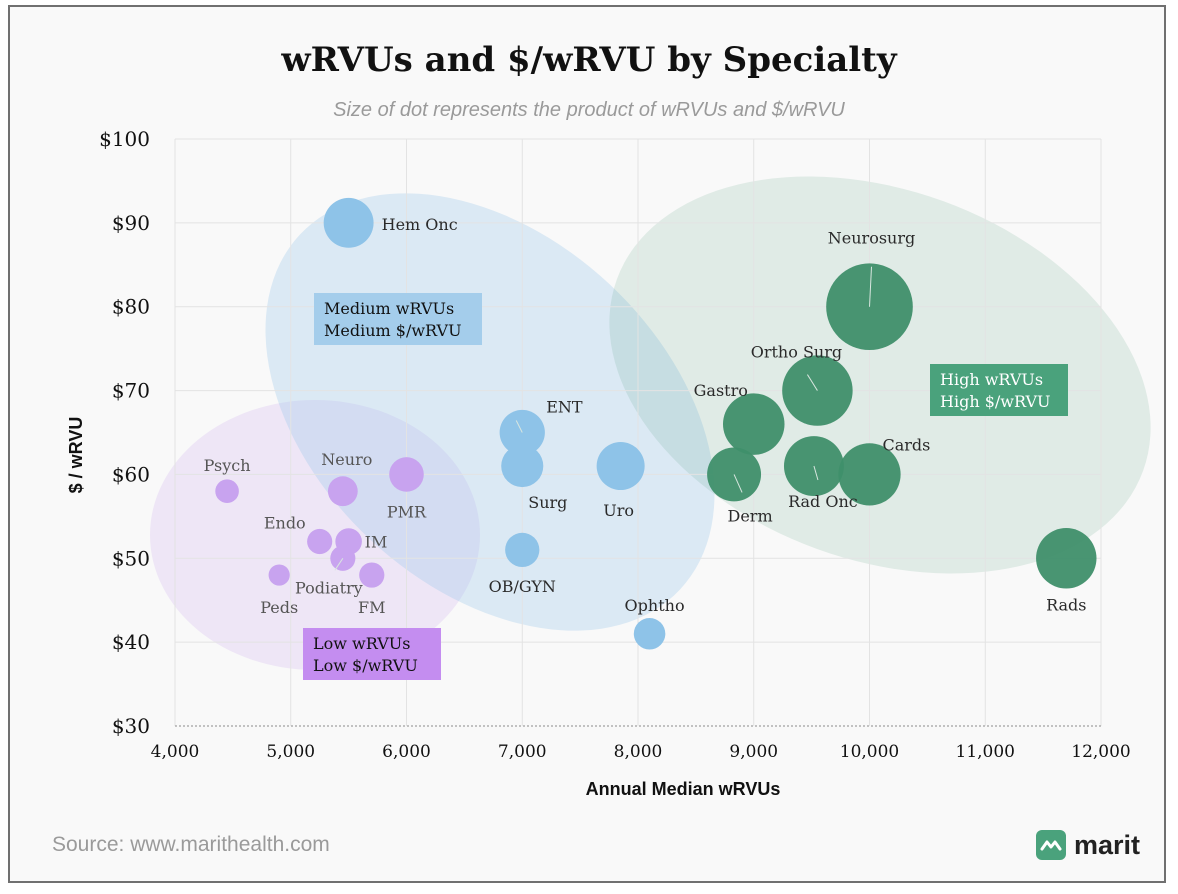  I want to click on x-tick-label: 4,000, so click(175, 752).